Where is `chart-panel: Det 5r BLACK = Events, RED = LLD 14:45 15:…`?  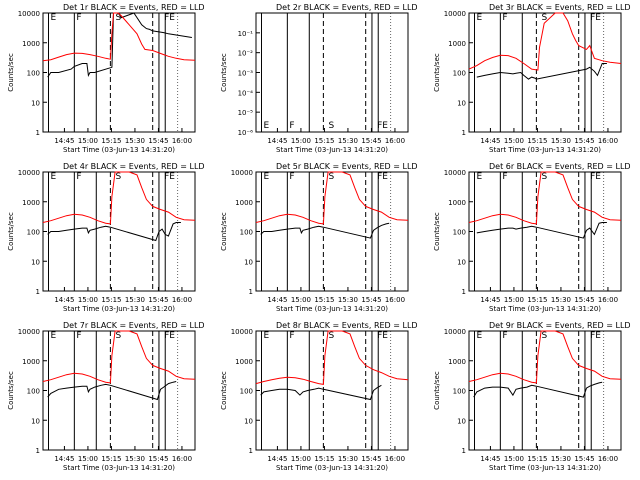
chart-panel: Det 5r BLACK = Events, RED = LLD 14:45 15:… is located at coordinates (319, 237).